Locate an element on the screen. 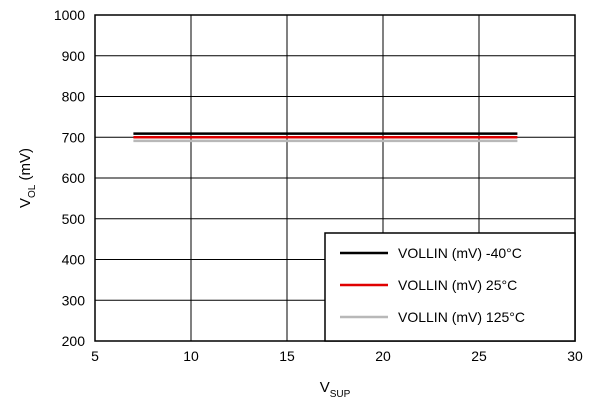 Image resolution: width=595 pixels, height=406 pixels. y-tick-label: 900 is located at coordinates (74, 56).